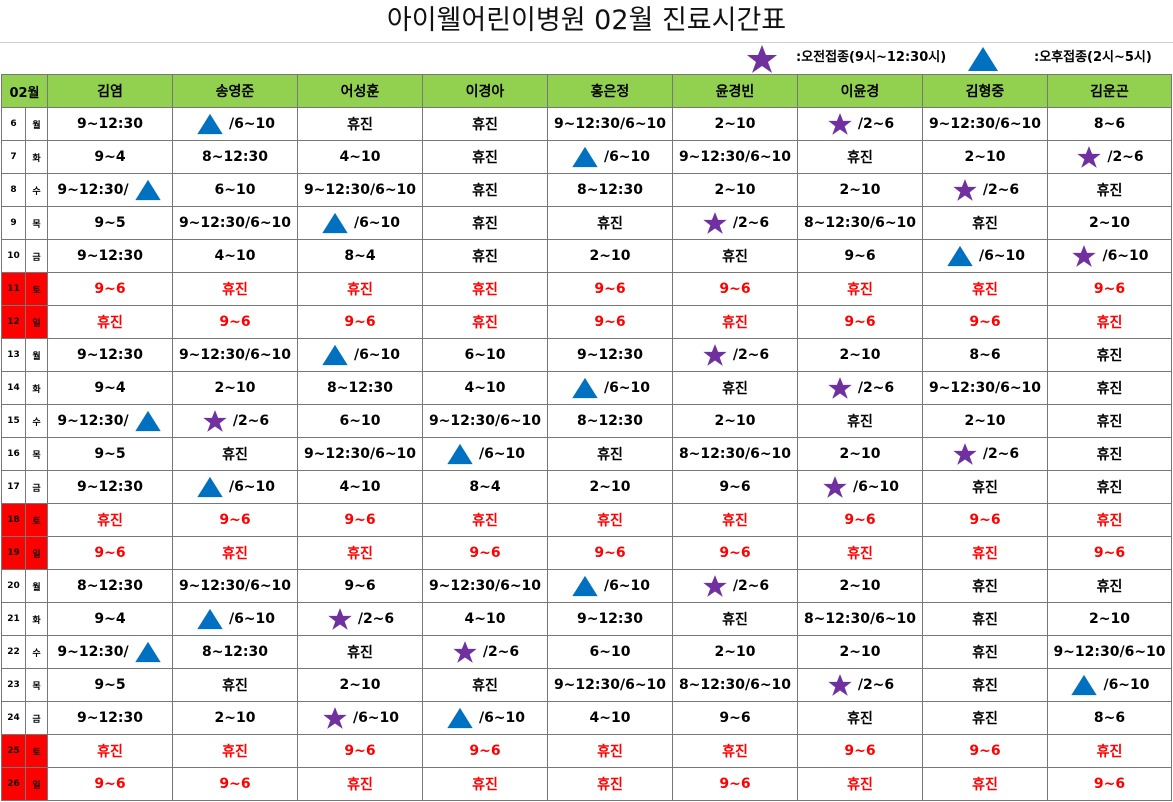 The width and height of the screenshot is (1173, 802). What do you see at coordinates (586, 553) in the screenshot?
I see `table-row: 19 일 9~6 휴진 휴진 9~6 9~6 9~6 휴진 휴진 9~6` at bounding box center [586, 553].